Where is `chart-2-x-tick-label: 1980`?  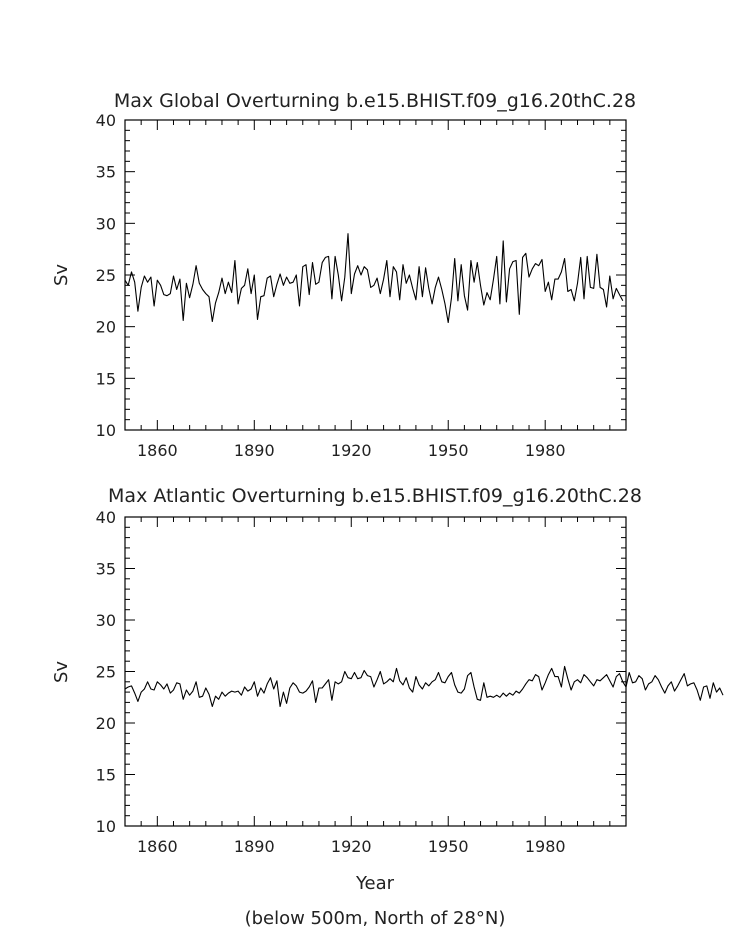
chart-2-x-tick-label: 1980 is located at coordinates (545, 846).